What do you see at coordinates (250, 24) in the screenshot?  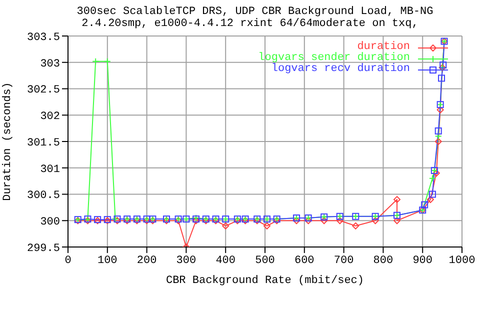 I see `chart-subtitle: 2.4.20smp, e1000-4.4.12 rxint 64/64moderate on txq,` at bounding box center [250, 24].